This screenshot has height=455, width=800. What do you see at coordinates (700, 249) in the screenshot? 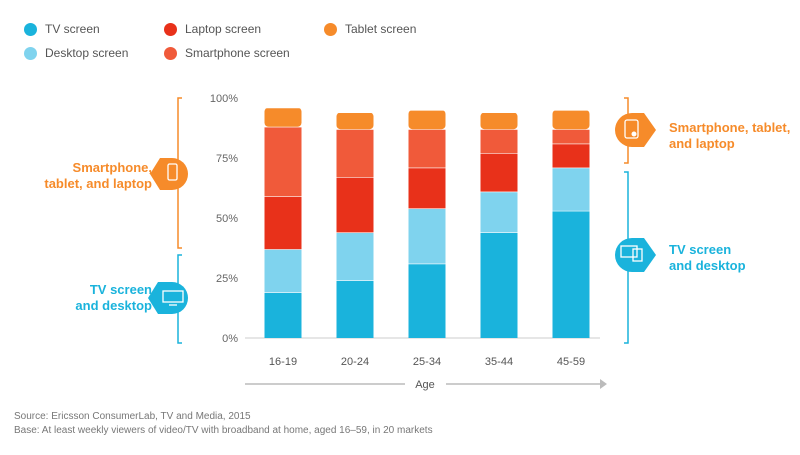
I see `right-bottom-line1: TV screen` at bounding box center [700, 249].